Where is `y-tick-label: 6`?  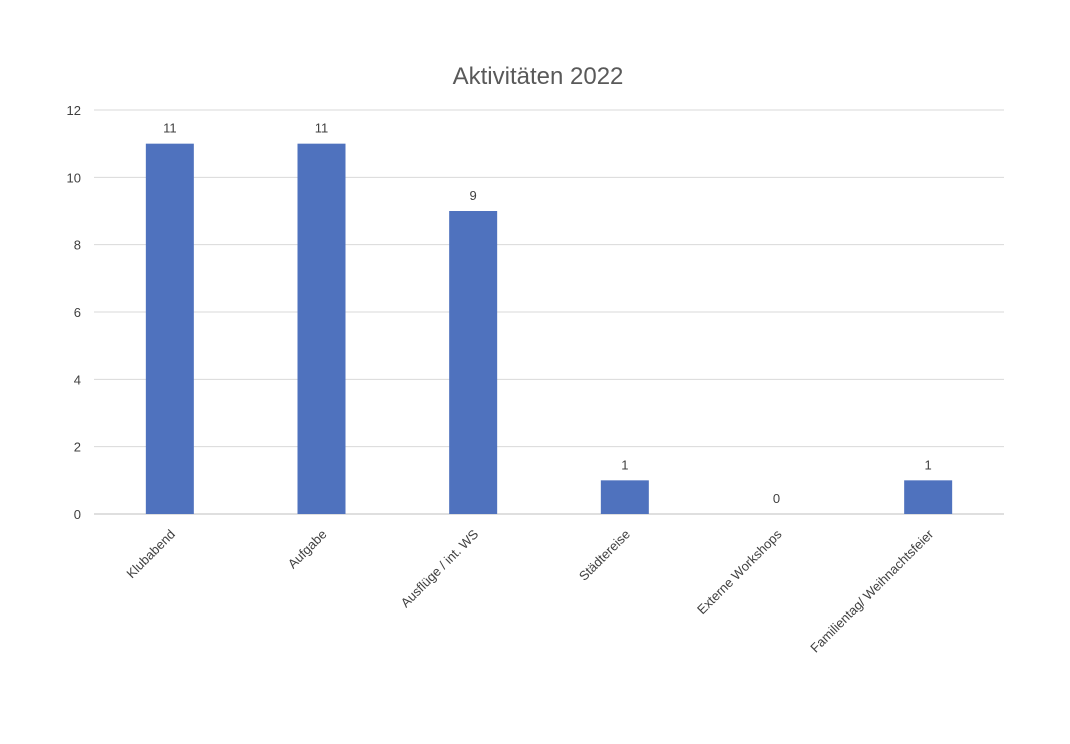
y-tick-label: 6 is located at coordinates (77, 312).